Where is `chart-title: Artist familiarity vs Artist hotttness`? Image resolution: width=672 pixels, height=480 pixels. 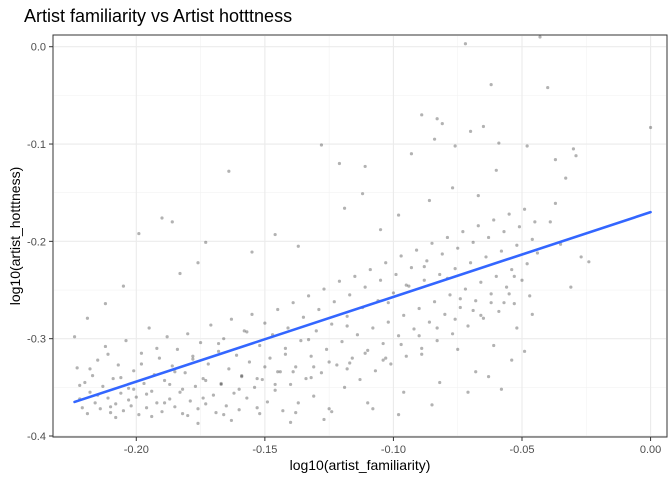 chart-title: Artist familiarity vs Artist hotttness is located at coordinates (158, 16).